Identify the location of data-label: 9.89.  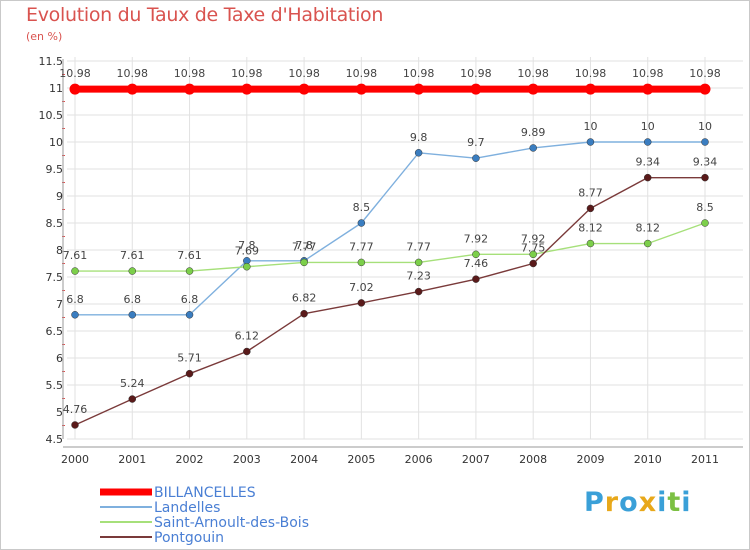
(533, 132).